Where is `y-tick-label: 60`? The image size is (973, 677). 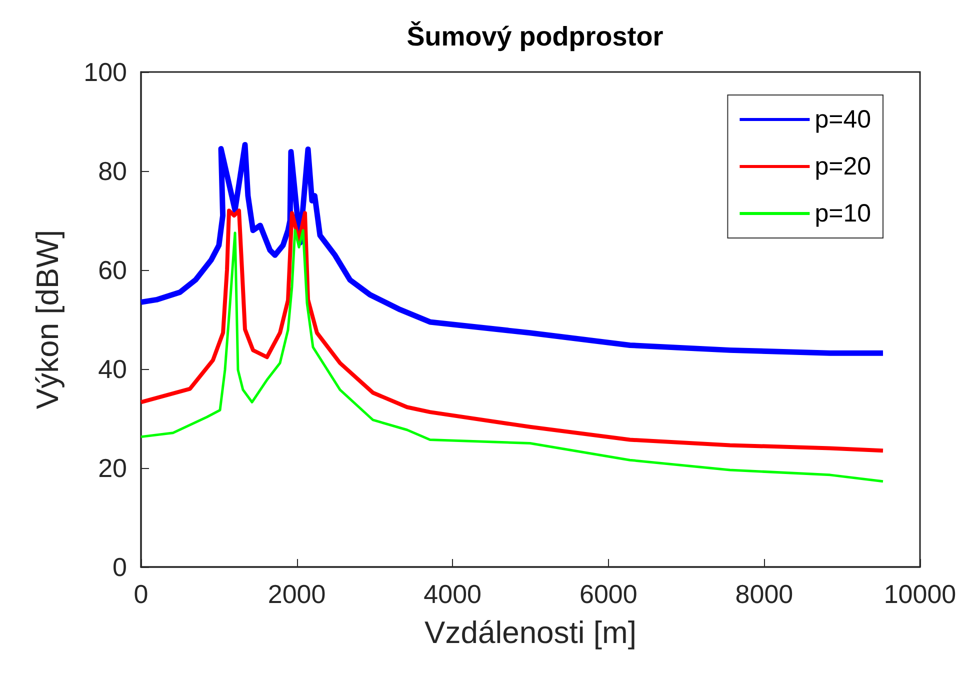 y-tick-label: 60 is located at coordinates (112, 270).